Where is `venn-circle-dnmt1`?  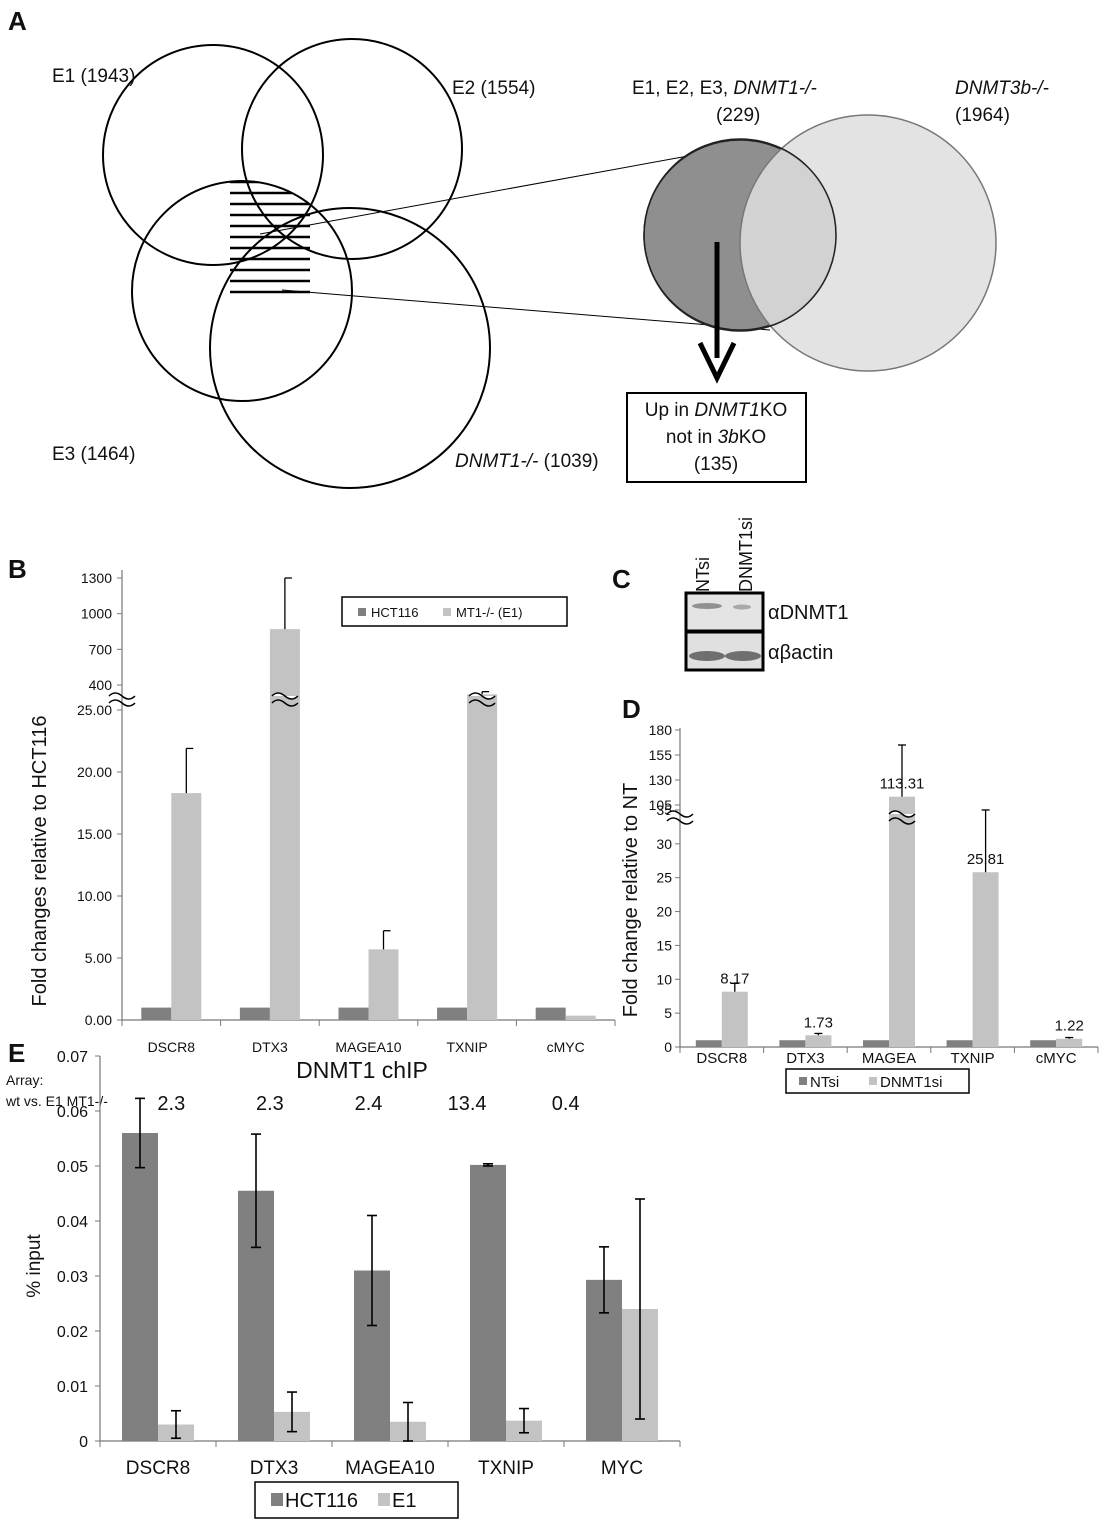 venn-circle-dnmt1 is located at coordinates (350, 348).